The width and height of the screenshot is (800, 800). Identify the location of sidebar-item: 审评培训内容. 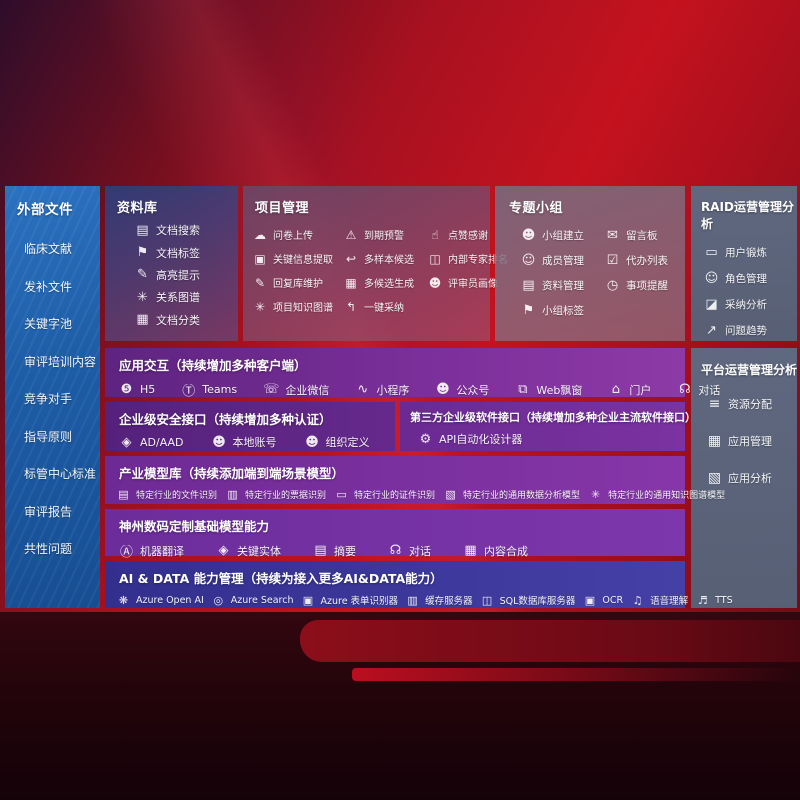
(55, 361).